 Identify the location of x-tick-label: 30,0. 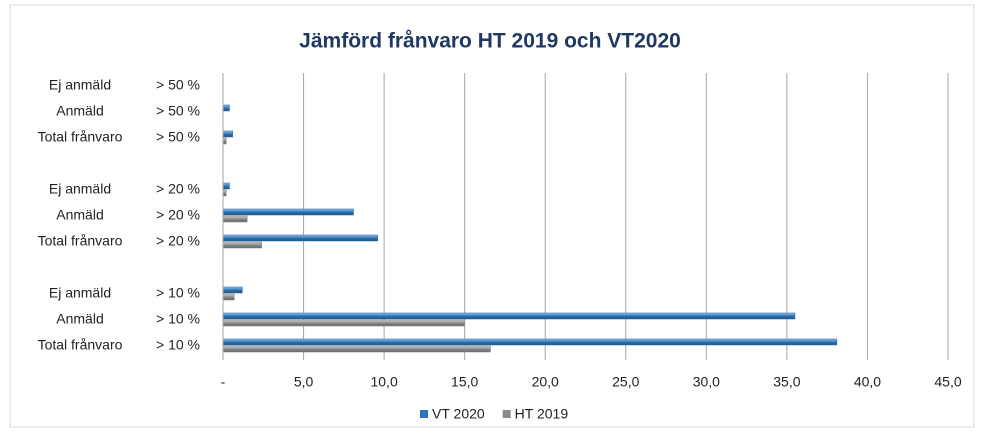
(706, 382).